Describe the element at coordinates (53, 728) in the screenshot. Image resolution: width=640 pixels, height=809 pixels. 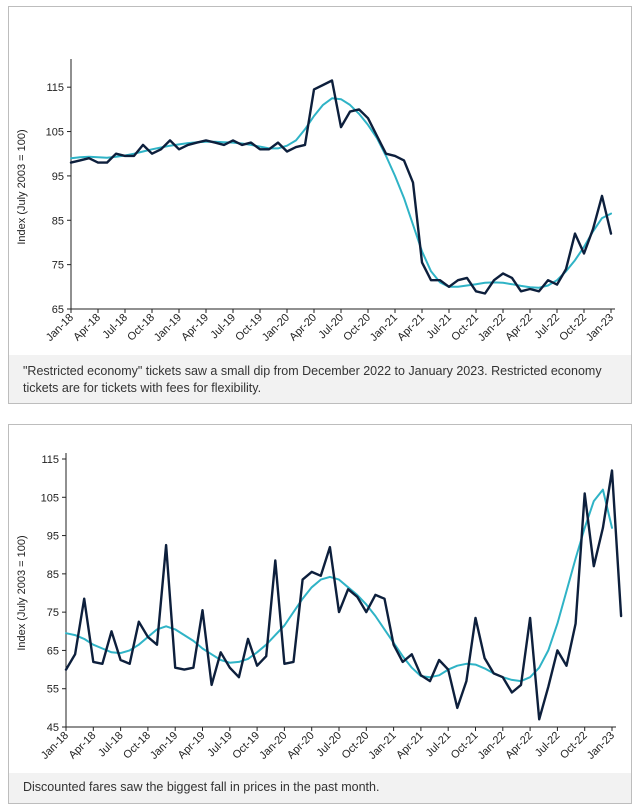
I see `y-tick-label: 45` at that location.